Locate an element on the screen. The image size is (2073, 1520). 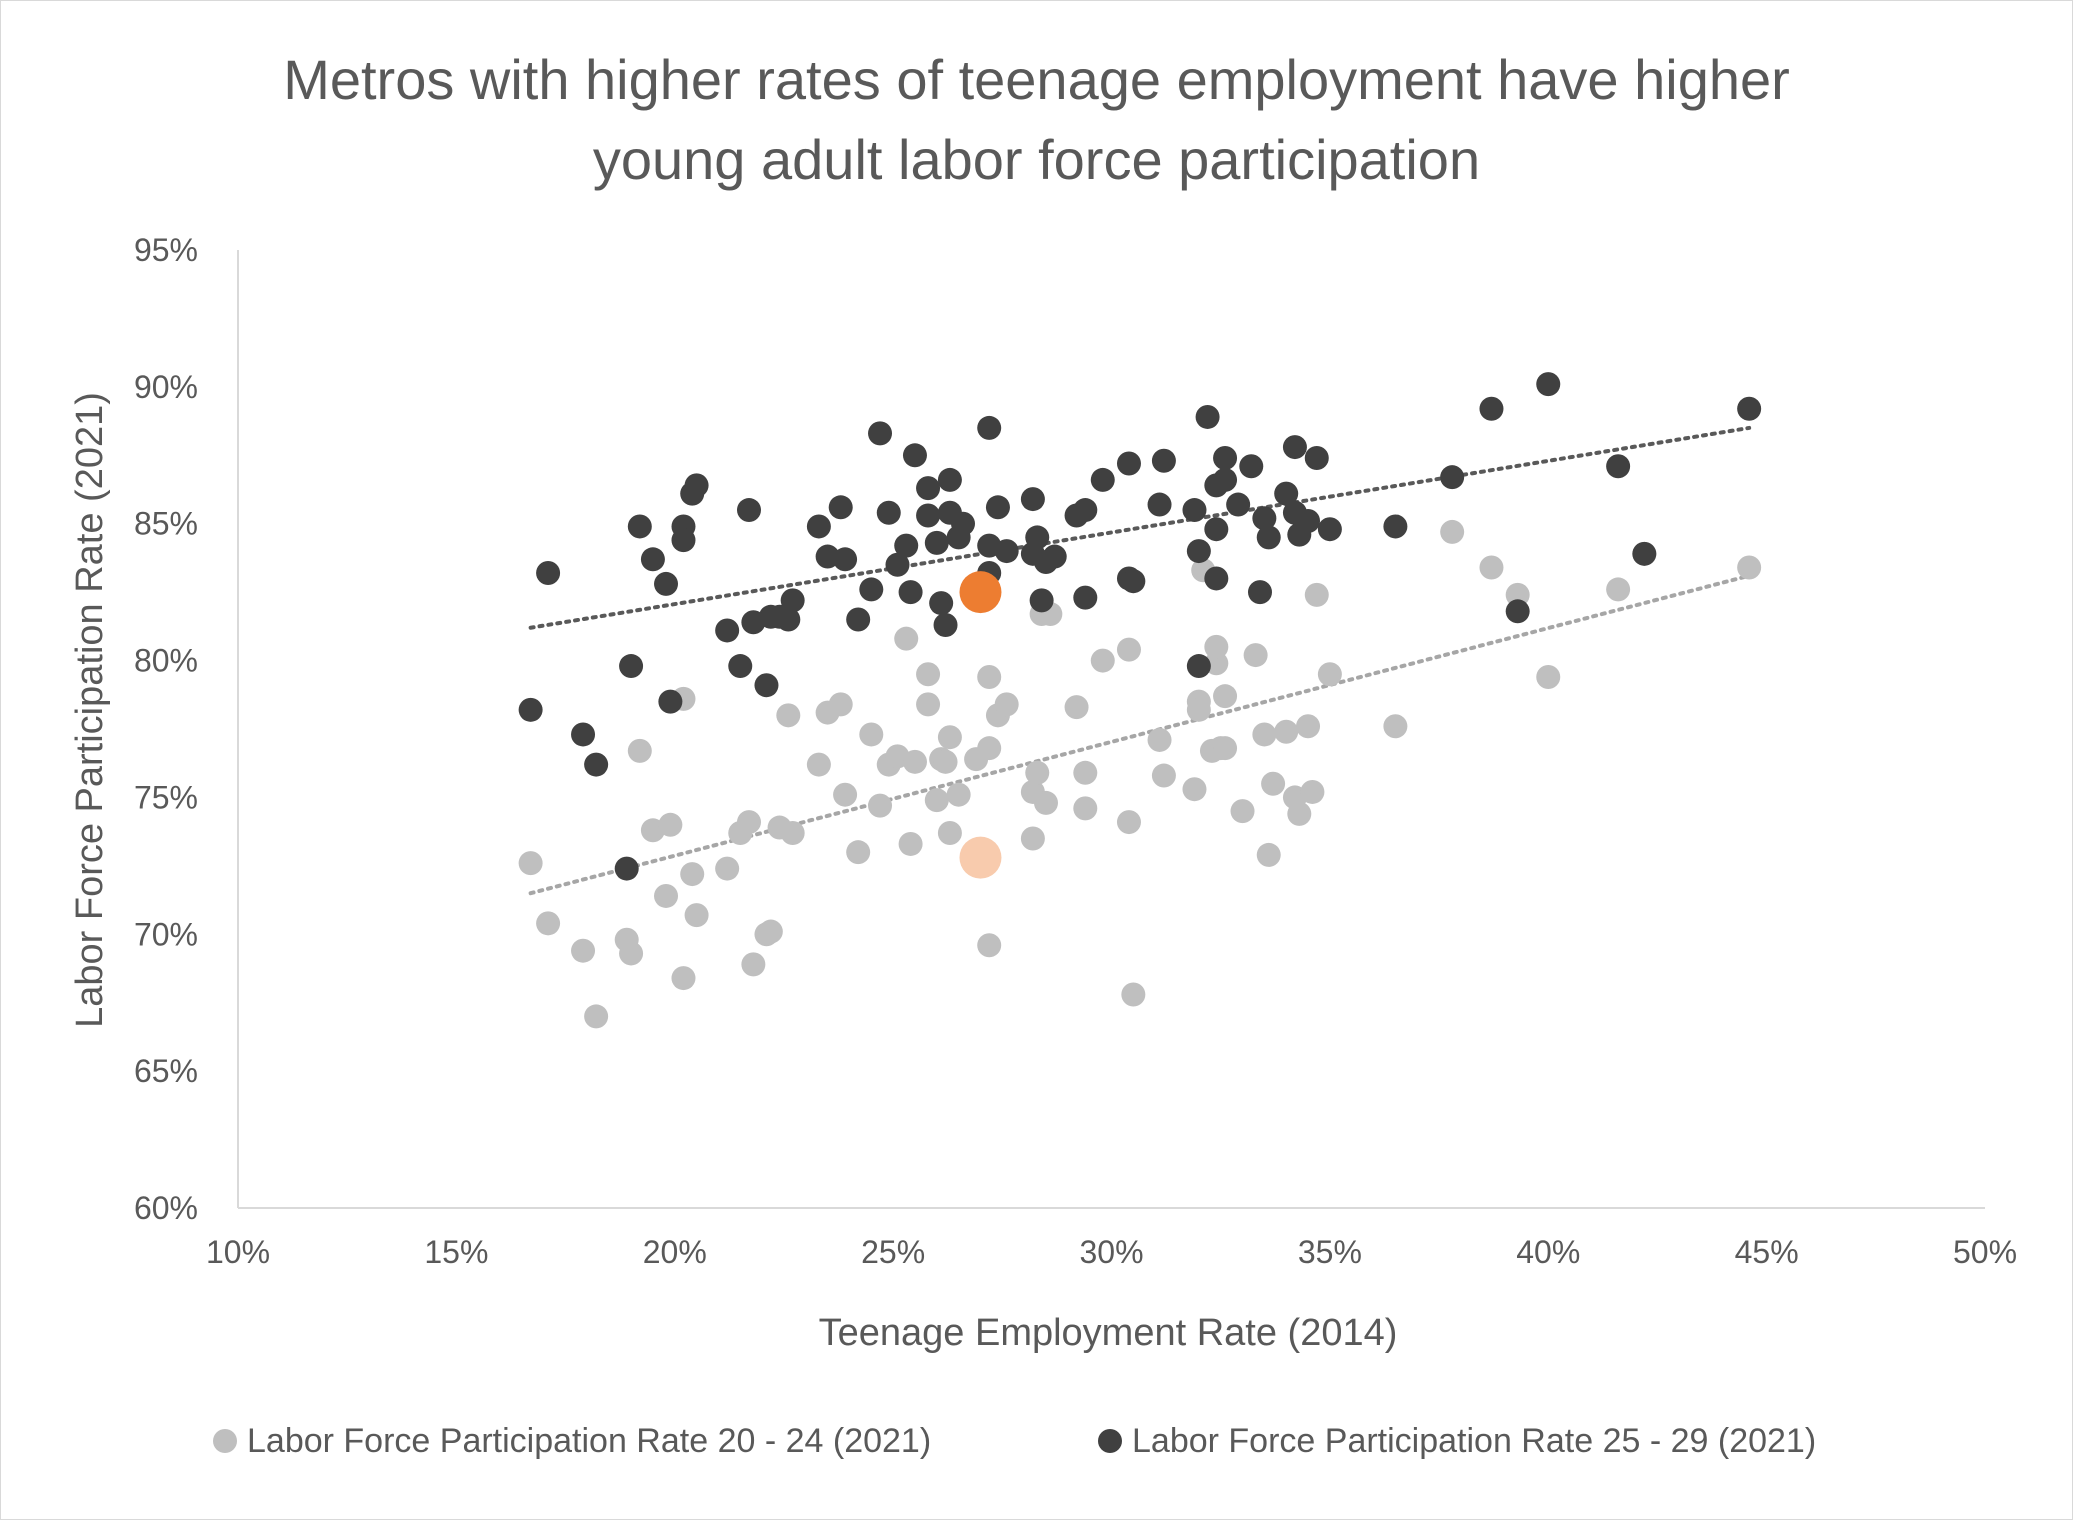
y-tick-label: 95% is located at coordinates (166, 250).